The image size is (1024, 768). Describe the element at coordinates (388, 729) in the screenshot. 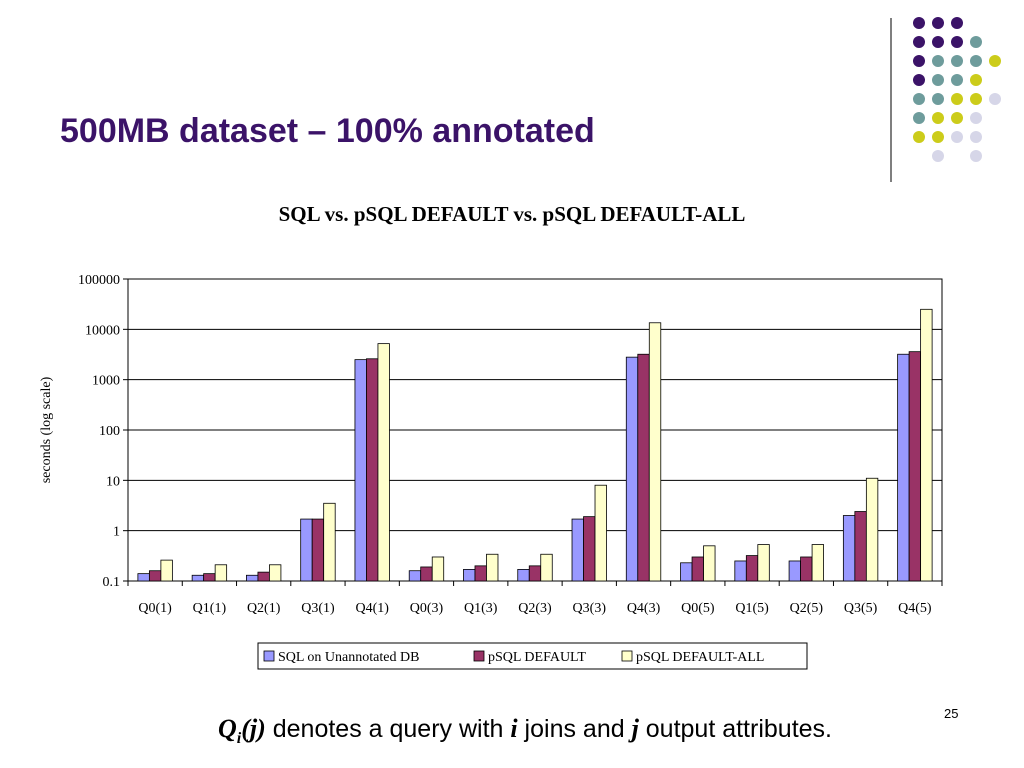

I see `footnote-text-1: denotes a query with` at that location.